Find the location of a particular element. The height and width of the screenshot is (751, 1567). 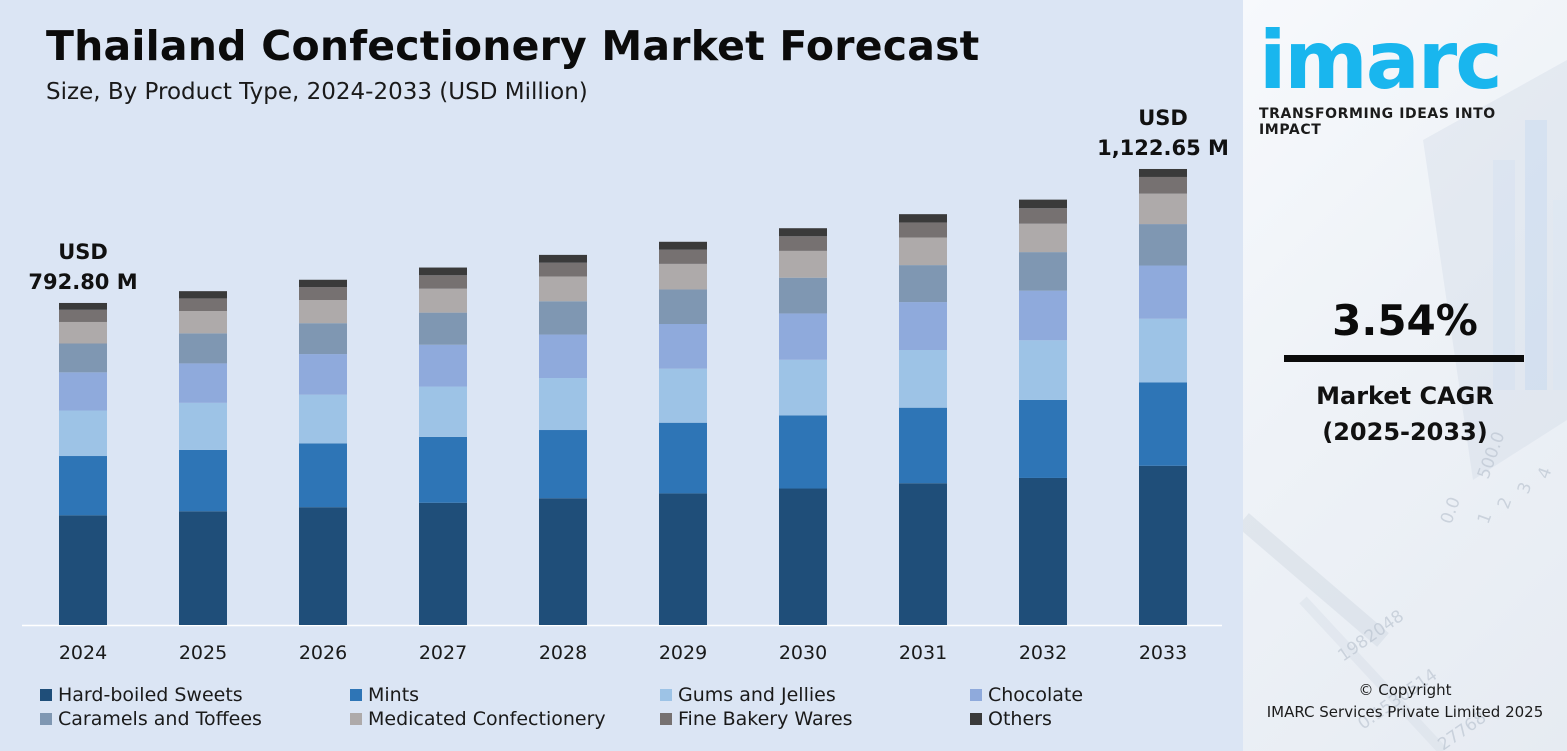

legend-item: Gums and Jellies is located at coordinates (748, 695).